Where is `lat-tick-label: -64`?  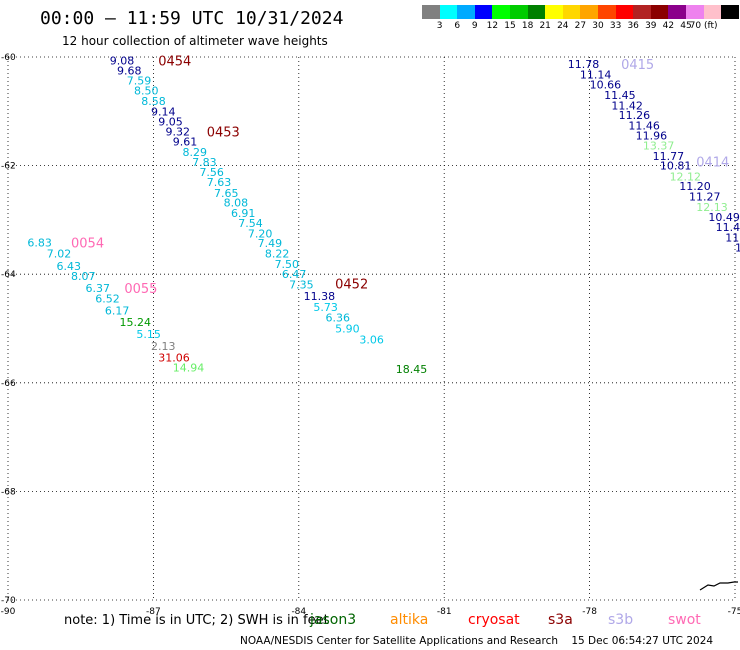
lat-tick-label: -64 is located at coordinates (8, 275).